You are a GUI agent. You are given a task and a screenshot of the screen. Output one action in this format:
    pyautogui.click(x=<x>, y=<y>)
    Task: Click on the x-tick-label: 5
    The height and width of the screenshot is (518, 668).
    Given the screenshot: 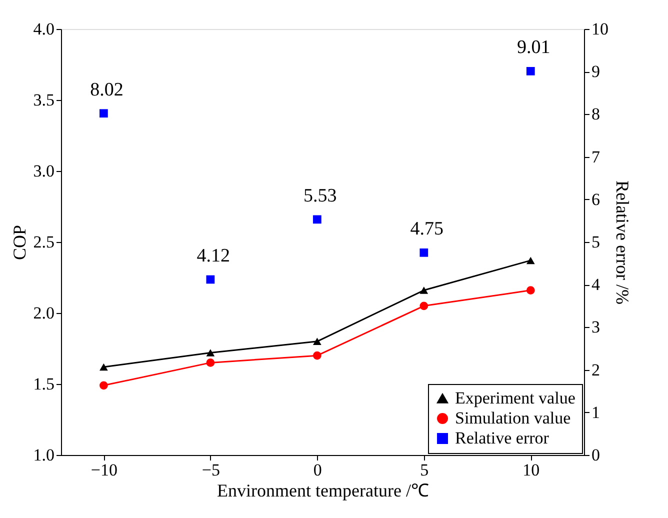 What is the action you would take?
    pyautogui.click(x=424, y=470)
    